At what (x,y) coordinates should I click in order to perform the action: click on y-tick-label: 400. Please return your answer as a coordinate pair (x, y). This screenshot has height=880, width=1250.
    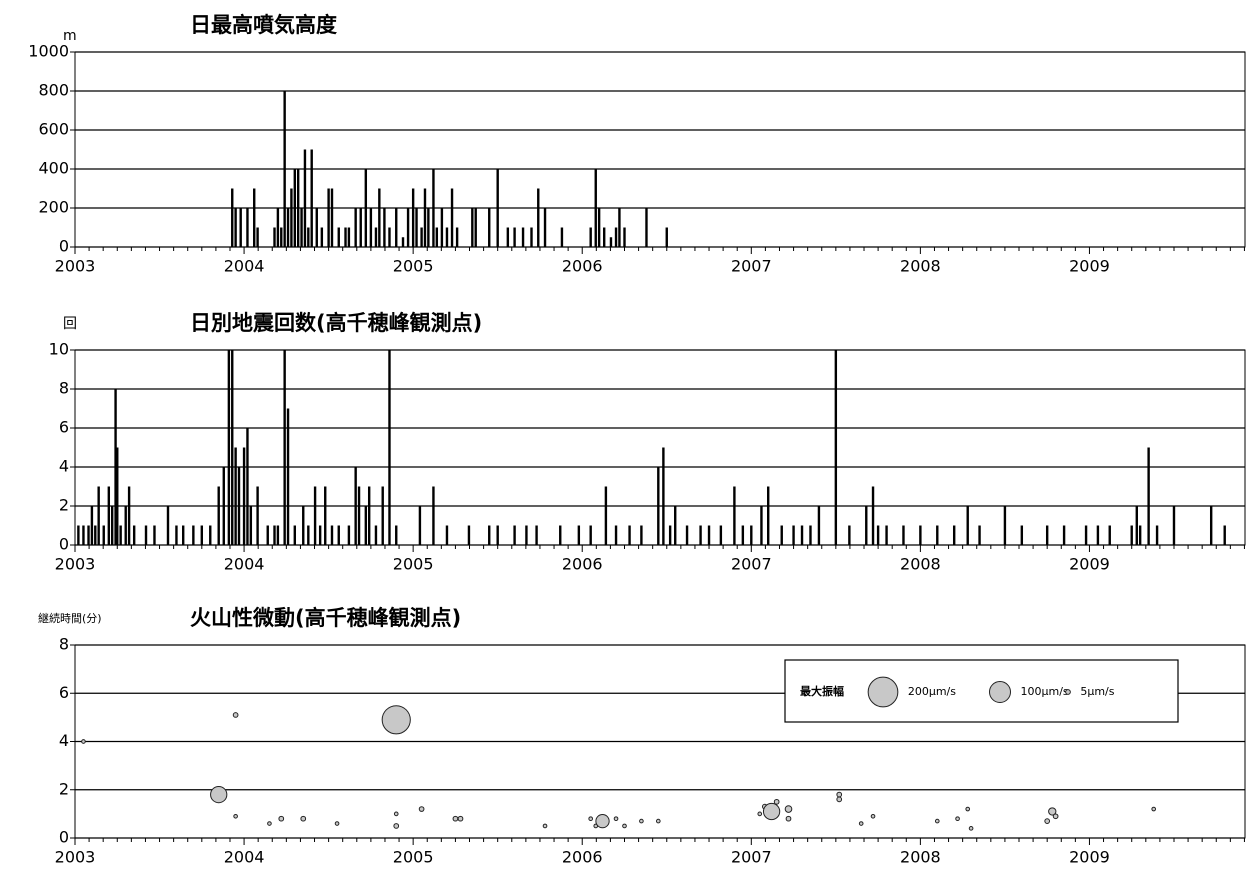
    Looking at the image, I should click on (53, 168).